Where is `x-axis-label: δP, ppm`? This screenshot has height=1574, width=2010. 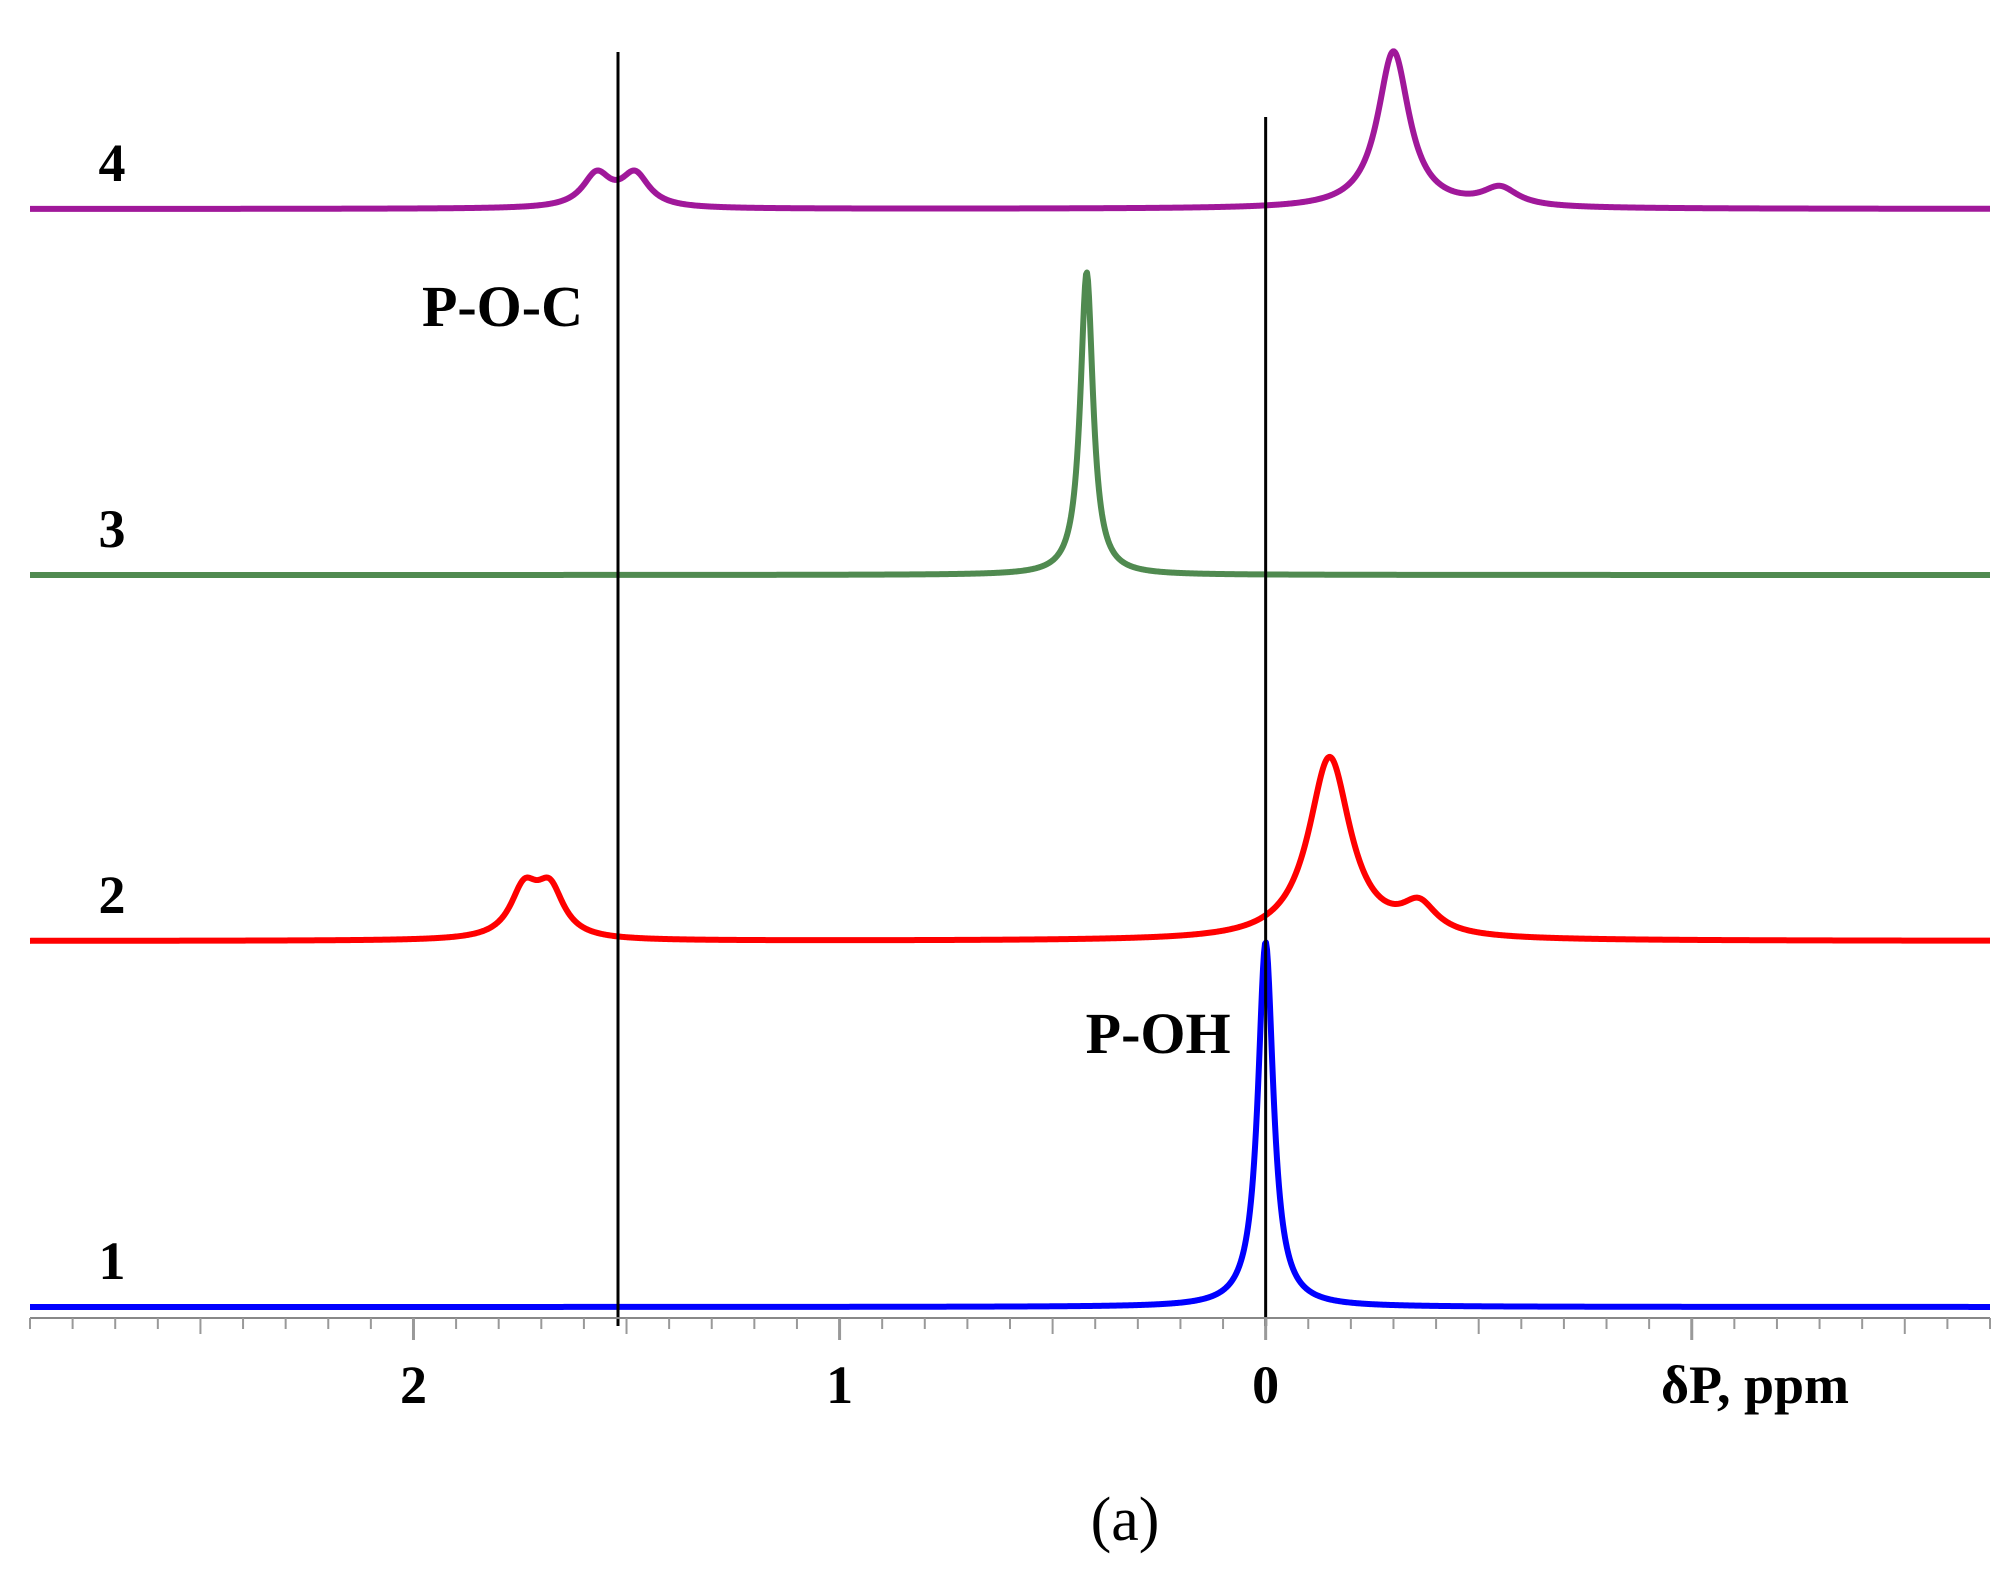
x-axis-label: δP, ppm is located at coordinates (1755, 1385).